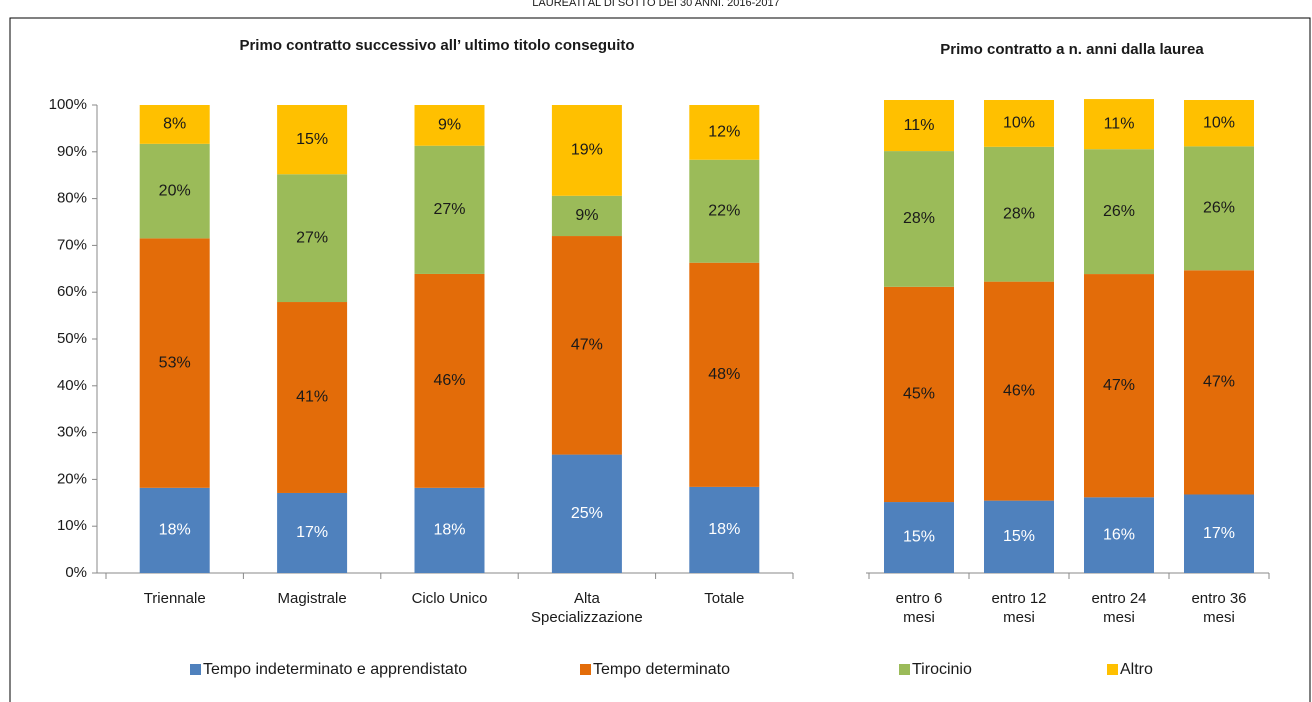  What do you see at coordinates (587, 150) in the screenshot?
I see `value-label: 19%` at bounding box center [587, 150].